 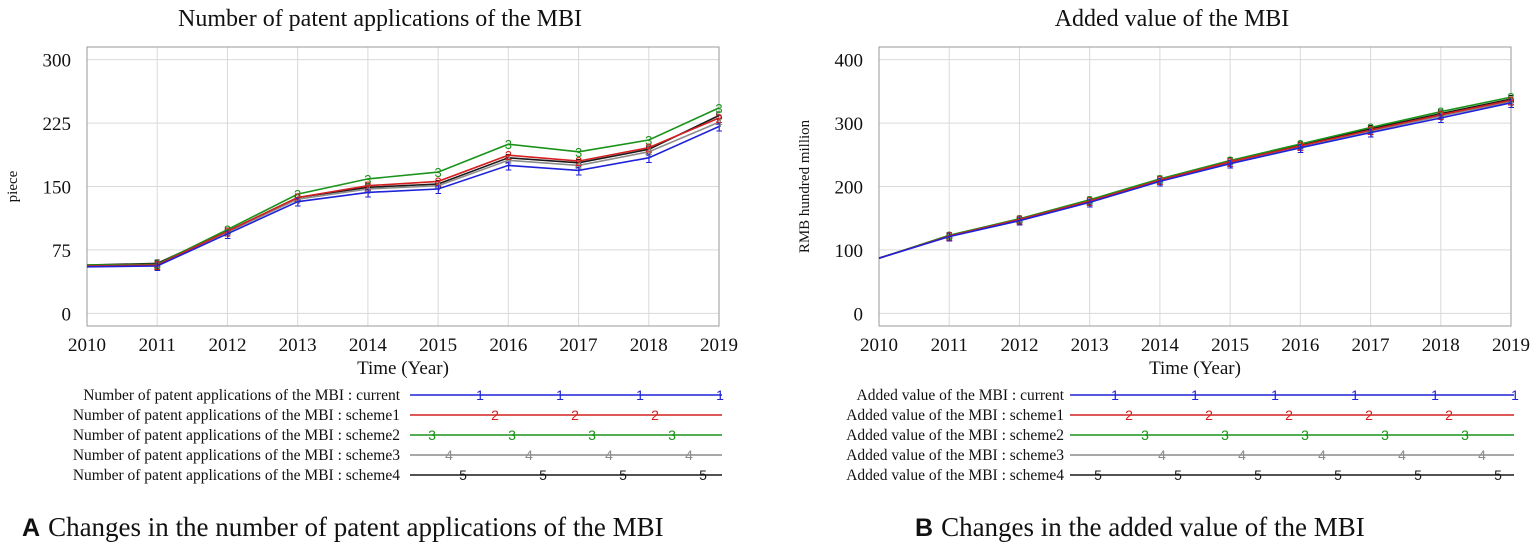 What do you see at coordinates (57, 61) in the screenshot?
I see `chart-a-ytick-label: 300` at bounding box center [57, 61].